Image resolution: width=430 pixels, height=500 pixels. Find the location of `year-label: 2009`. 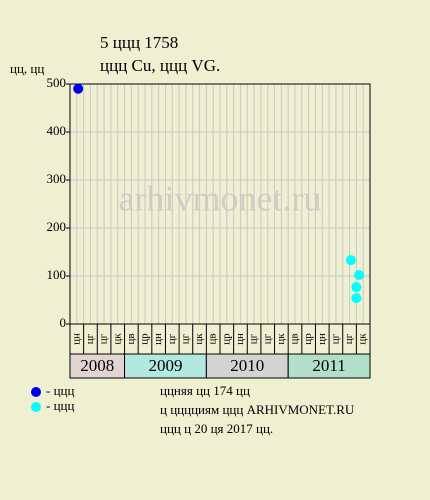

year-label: 2009 is located at coordinates (165, 365).